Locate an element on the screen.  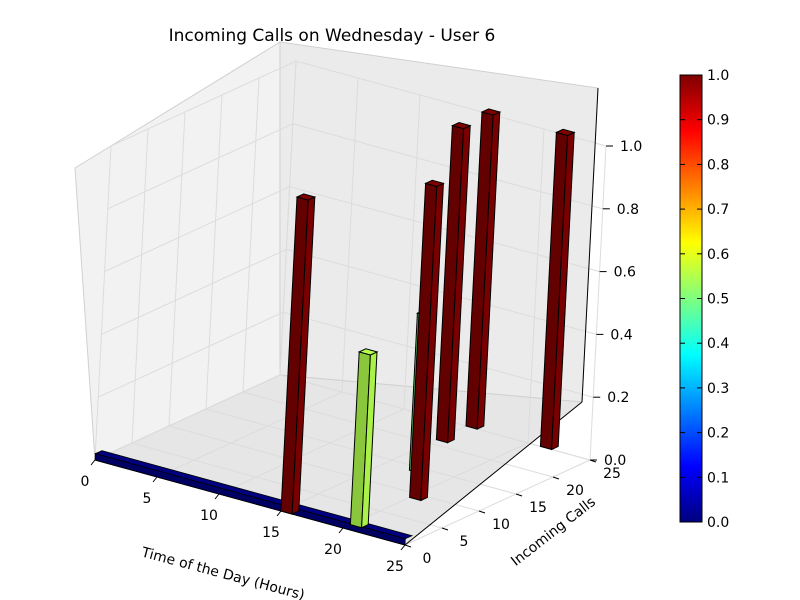
y-tick-label: 0 is located at coordinates (427, 559).